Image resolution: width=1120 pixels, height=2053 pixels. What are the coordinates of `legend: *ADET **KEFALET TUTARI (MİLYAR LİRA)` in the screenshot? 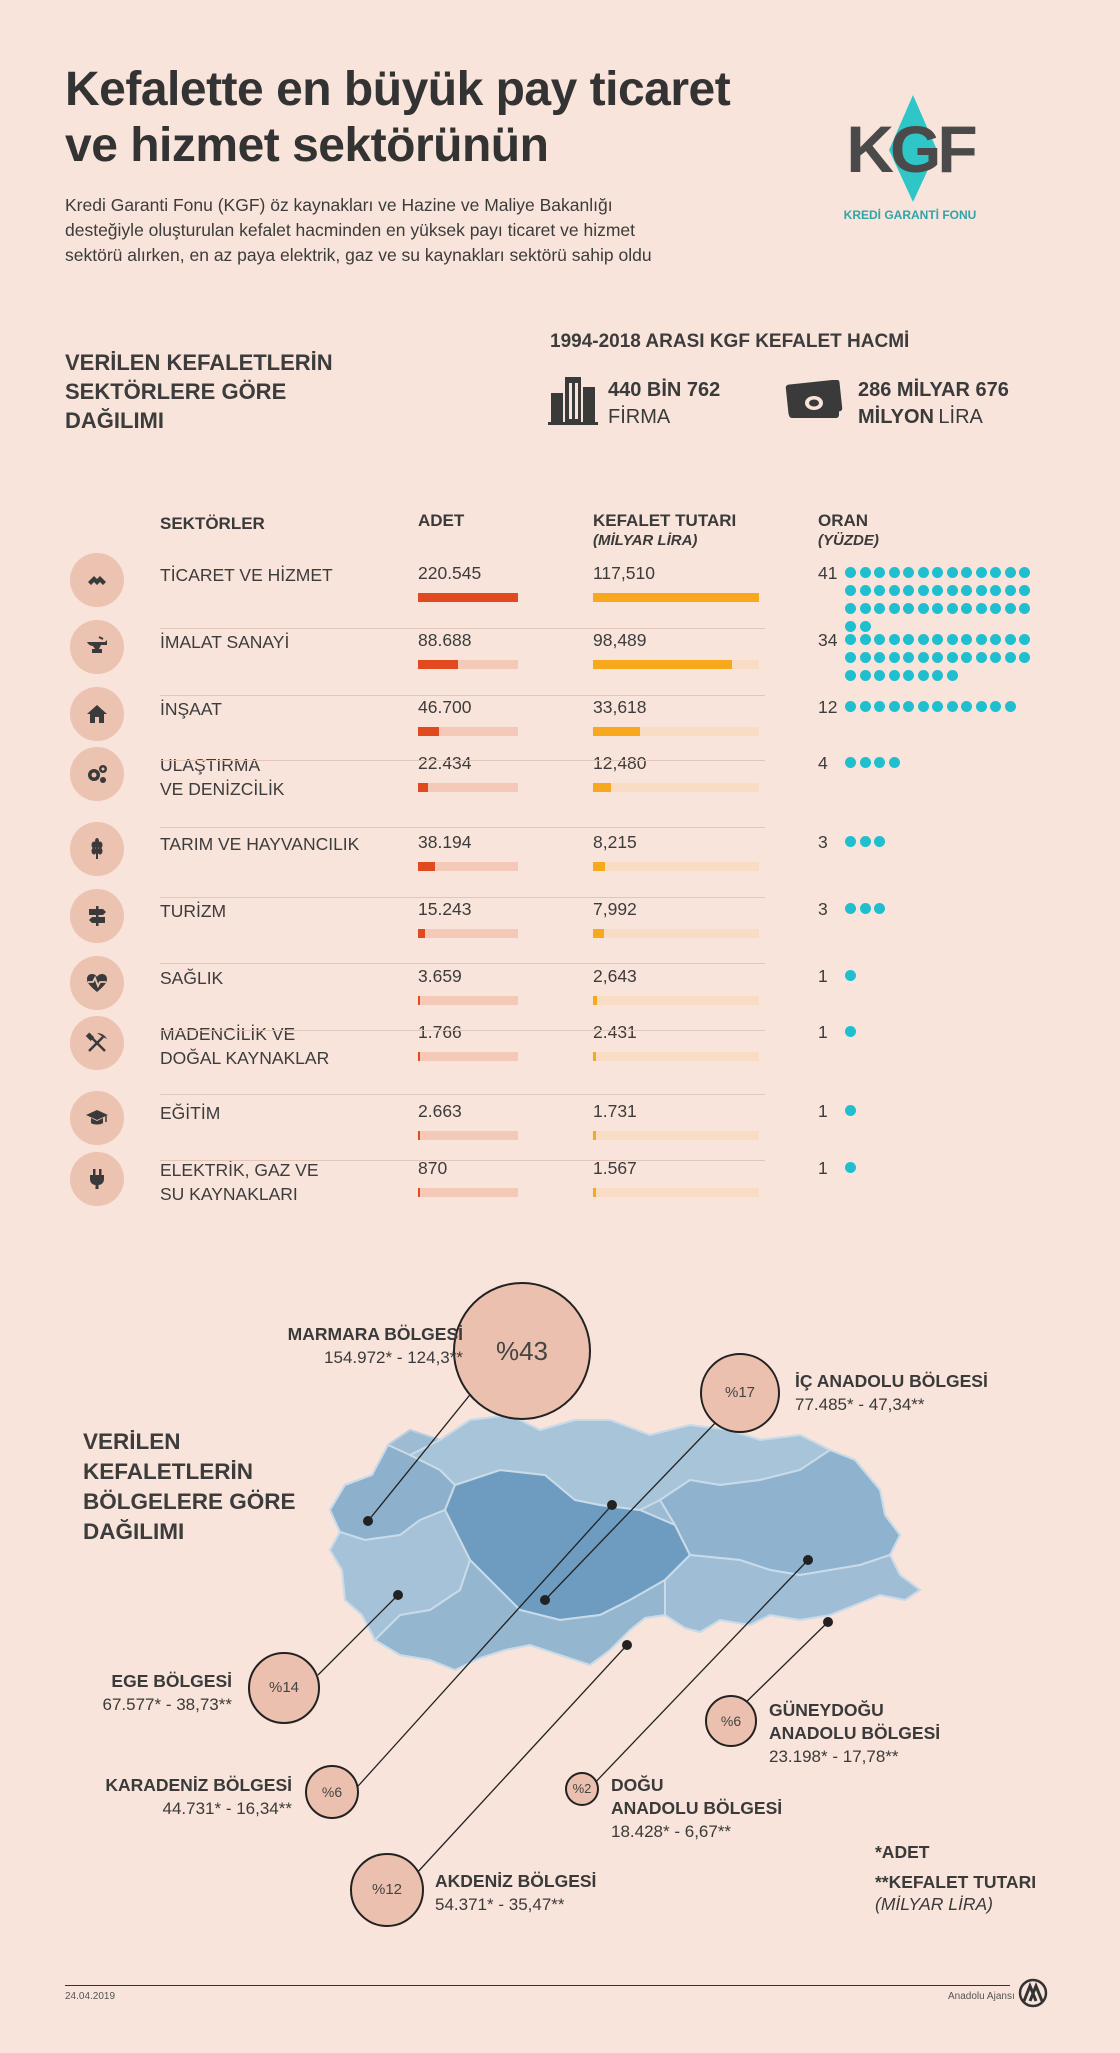 It's located at (955, 1877).